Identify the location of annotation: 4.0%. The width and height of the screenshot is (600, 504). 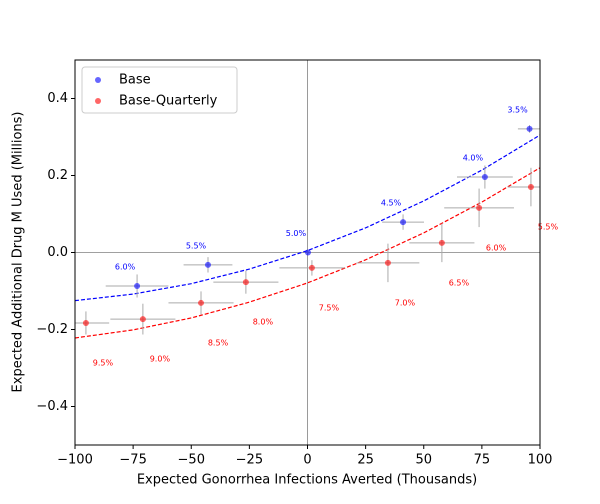
(473, 158).